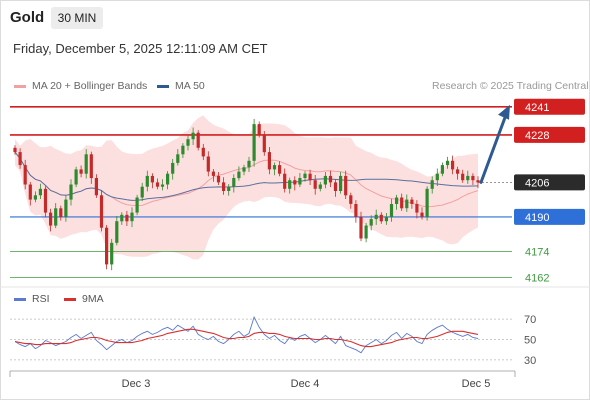  Describe the element at coordinates (295, 18) in the screenshot. I see `top-bar: Gold 30 MIN` at that location.